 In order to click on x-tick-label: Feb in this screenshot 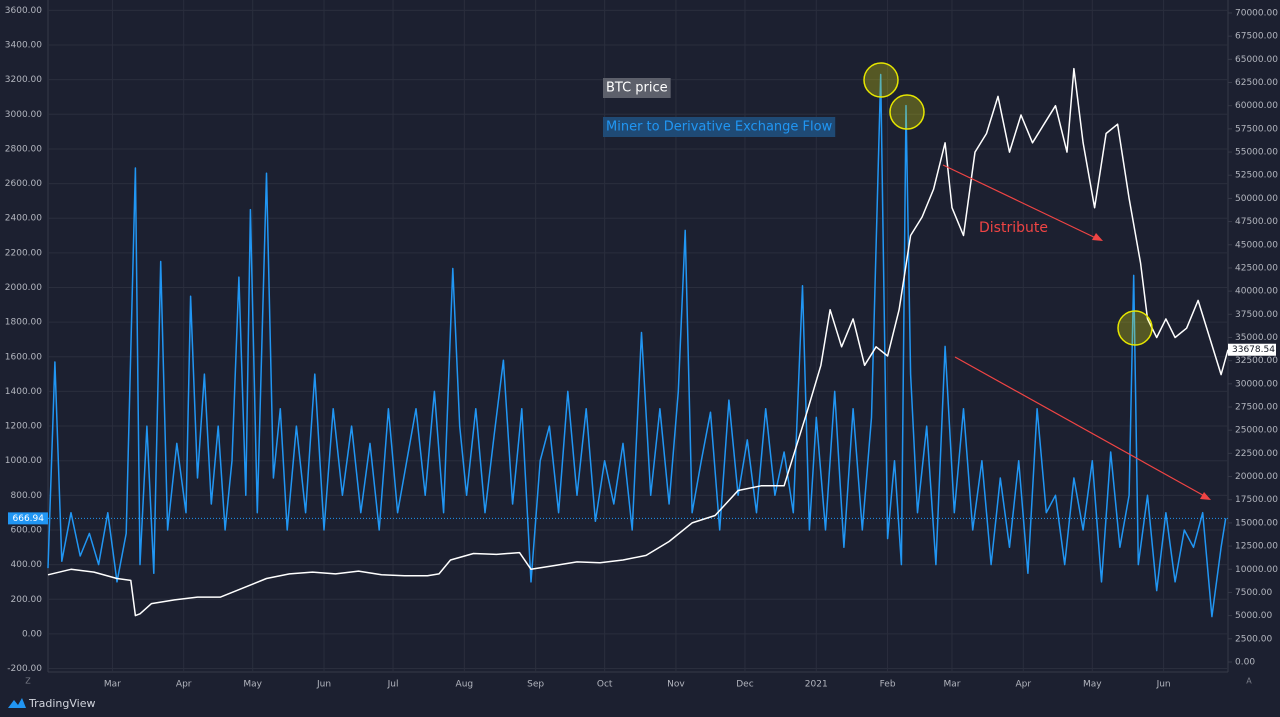, I will do `click(888, 685)`.